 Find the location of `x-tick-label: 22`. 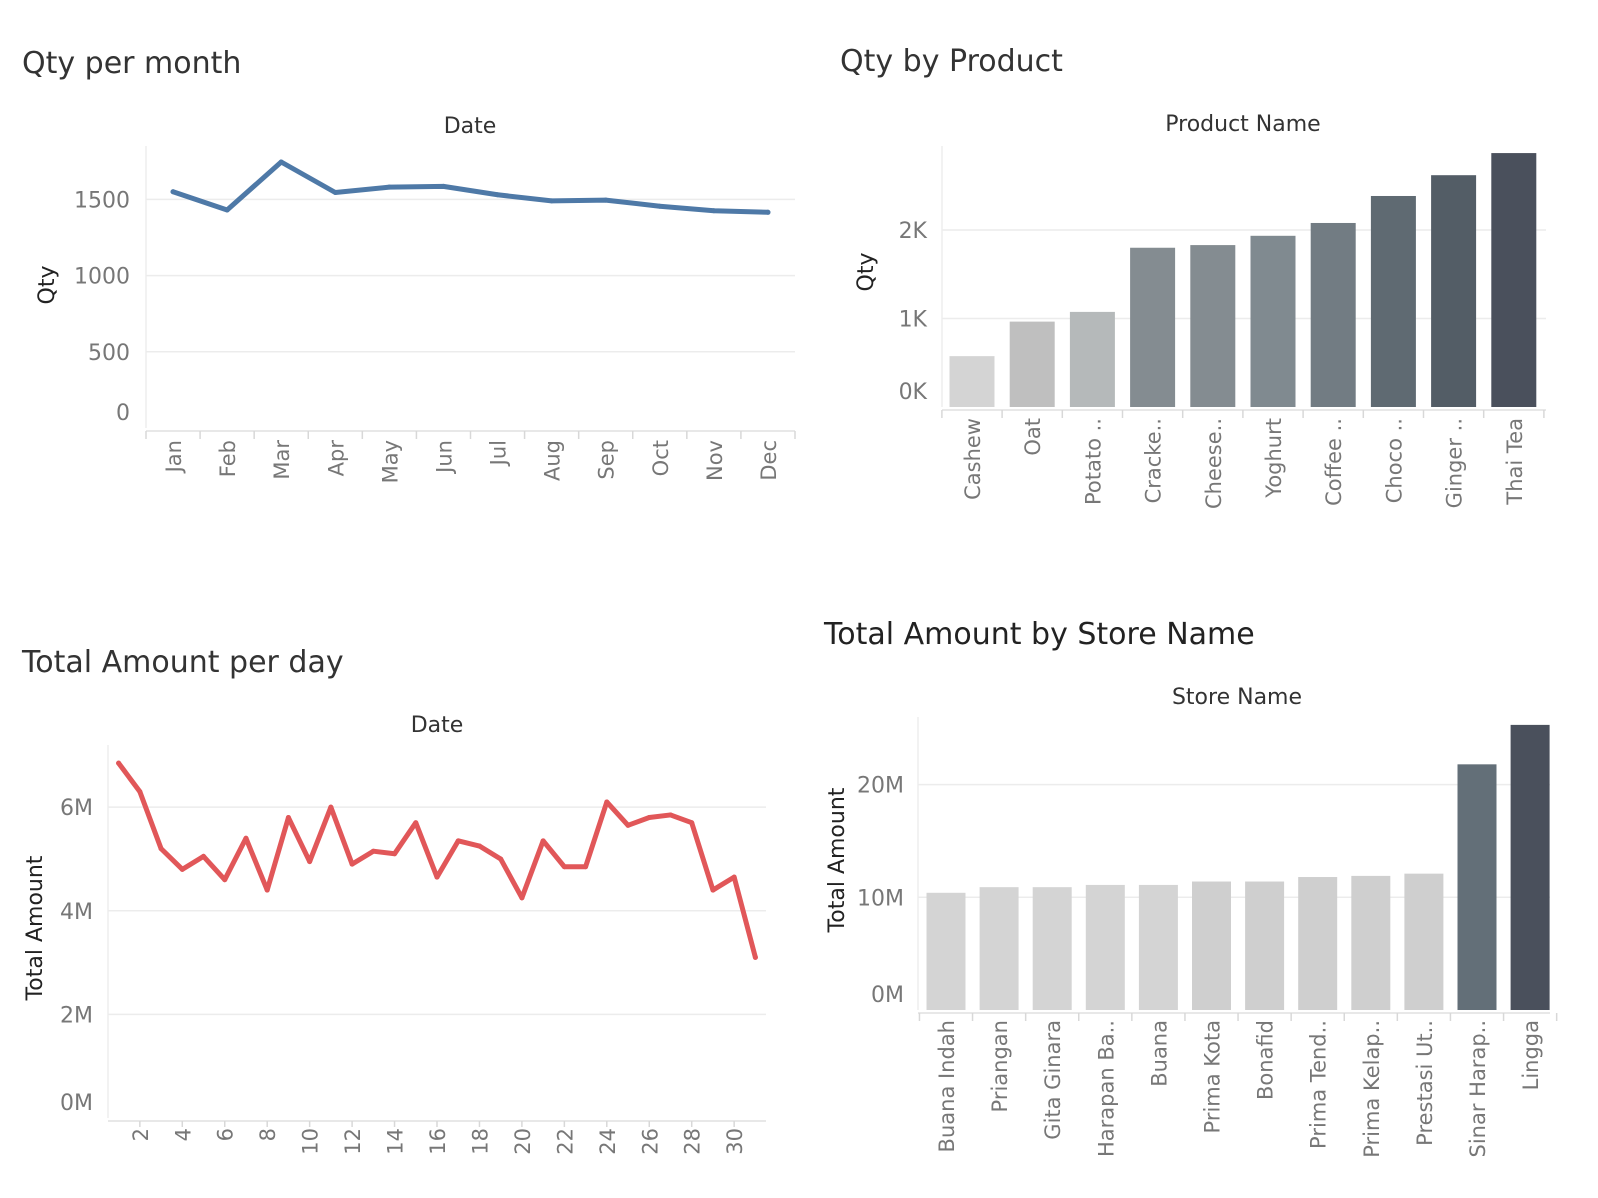

x-tick-label: 22 is located at coordinates (565, 1141).